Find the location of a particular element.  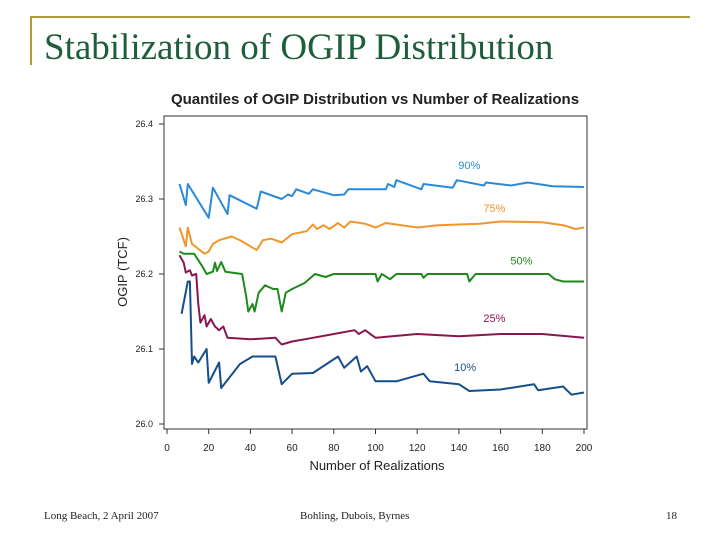

x-tick-label: 60 is located at coordinates (293, 448).